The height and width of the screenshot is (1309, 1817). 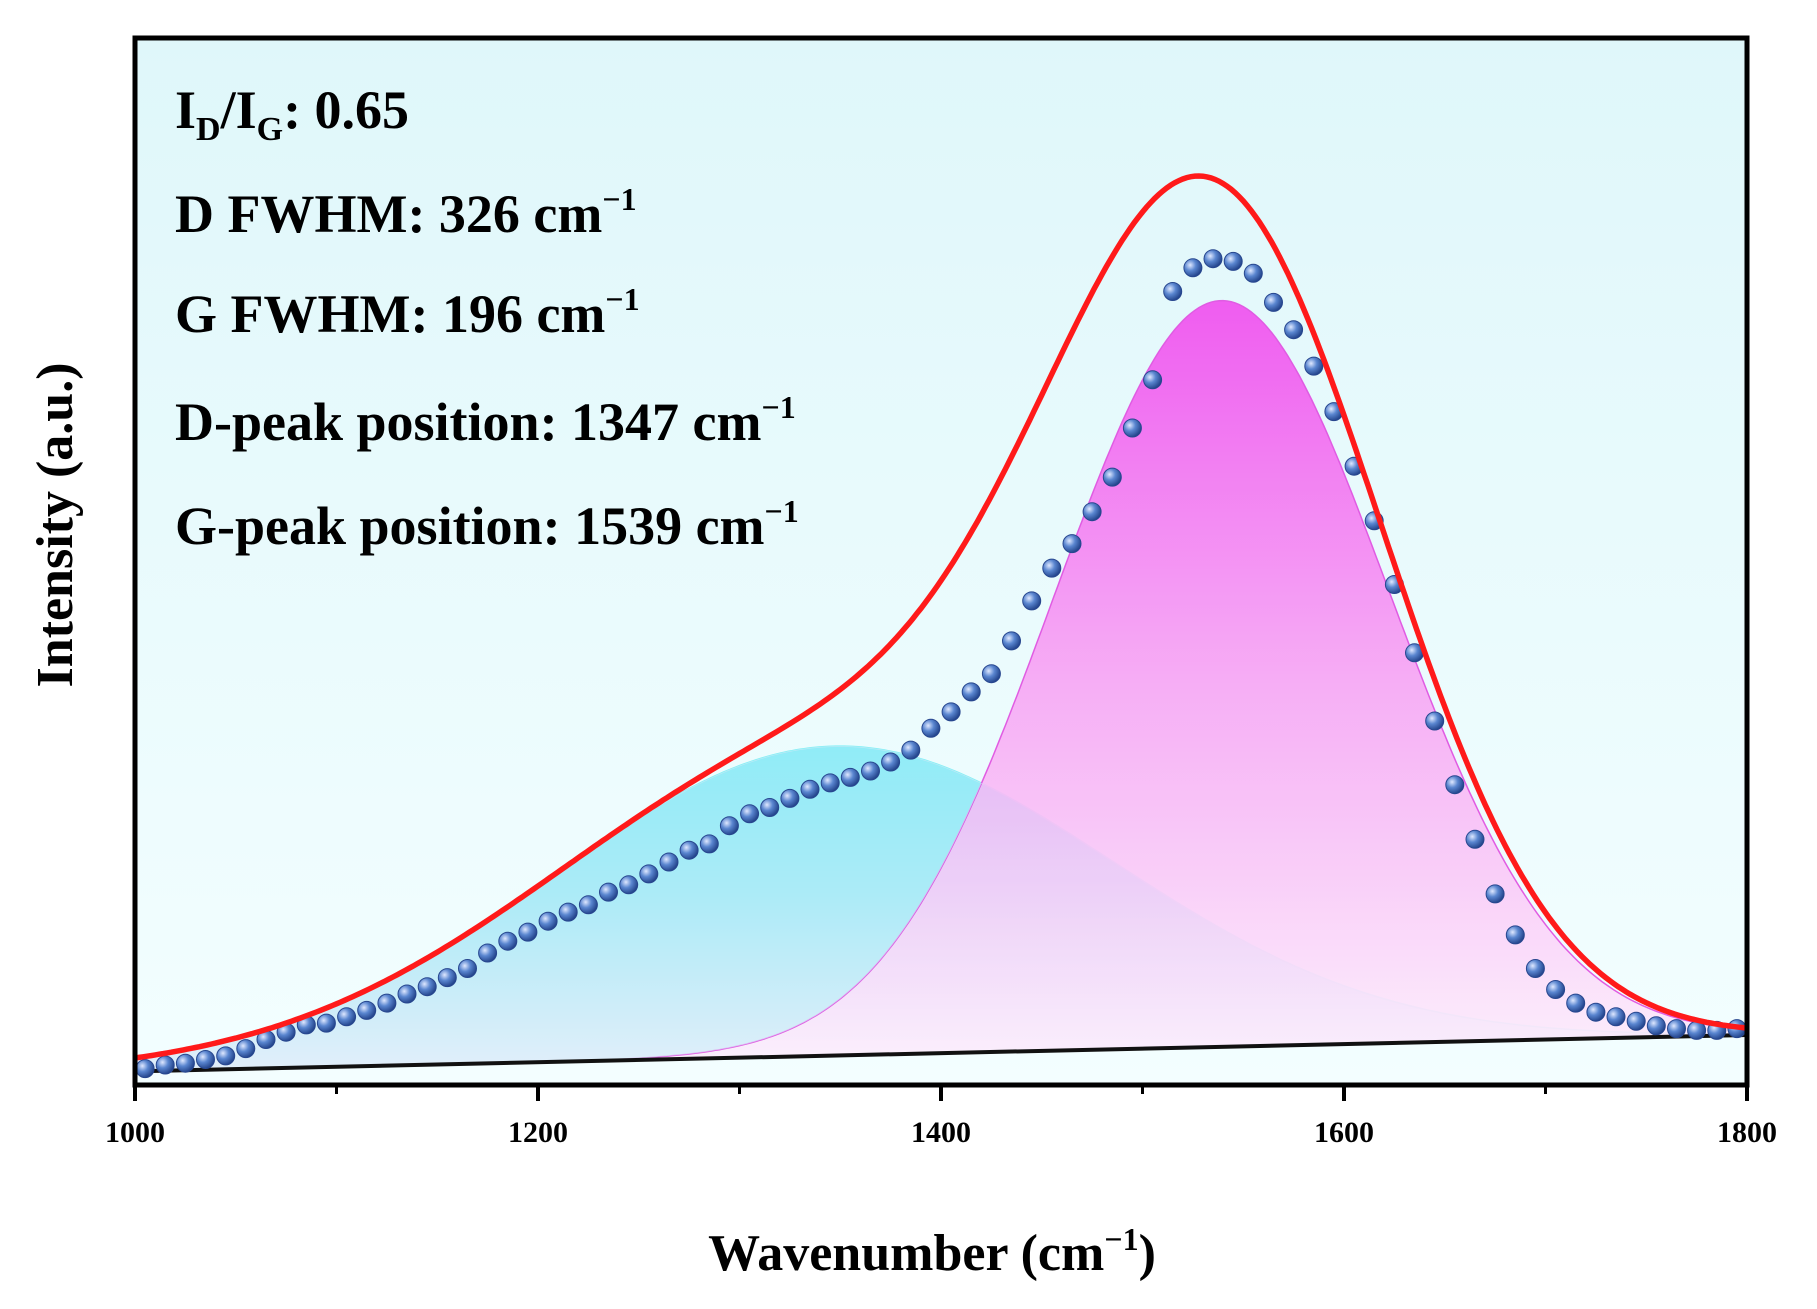 What do you see at coordinates (538, 1132) in the screenshot?
I see `x-tick-label: 1200` at bounding box center [538, 1132].